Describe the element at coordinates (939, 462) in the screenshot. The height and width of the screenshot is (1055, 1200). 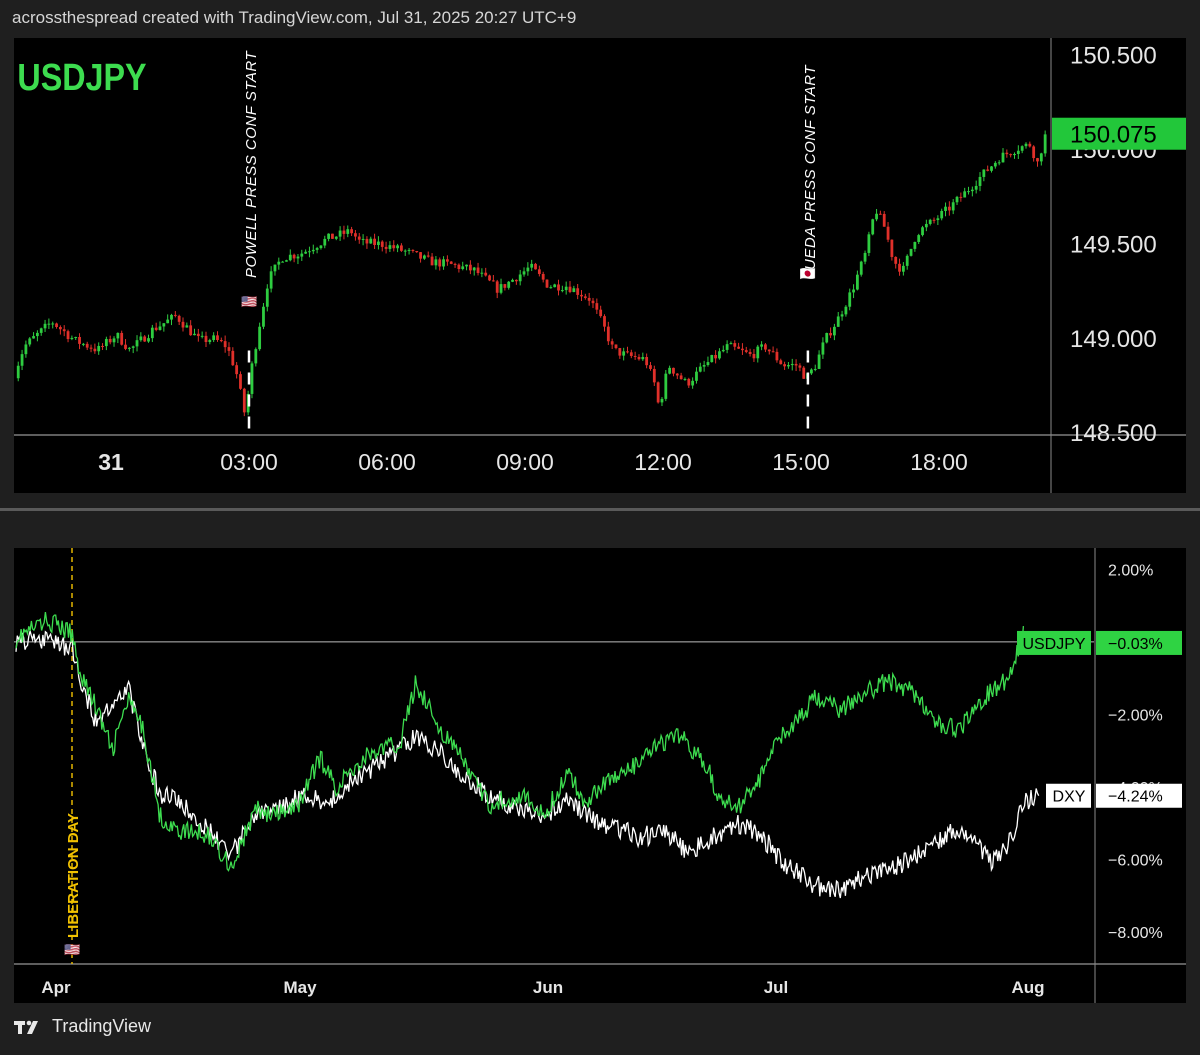
I see `time-tick-label: 18:00` at that location.